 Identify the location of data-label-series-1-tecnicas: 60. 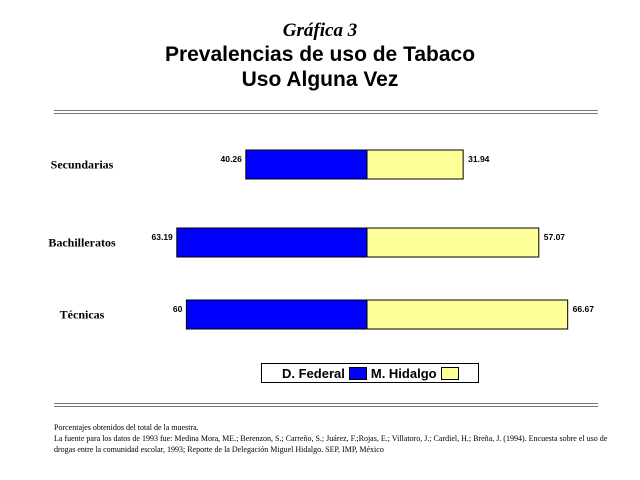
(178, 309).